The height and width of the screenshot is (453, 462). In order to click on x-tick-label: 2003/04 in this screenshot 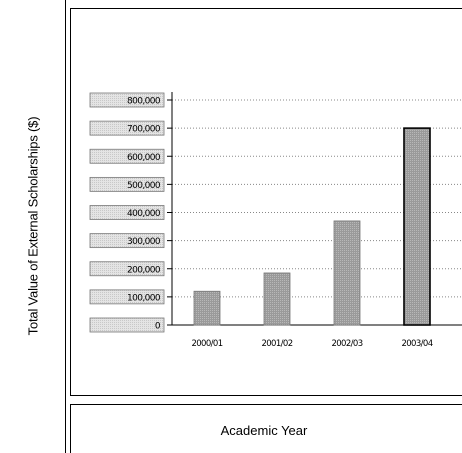, I will do `click(416, 344)`.